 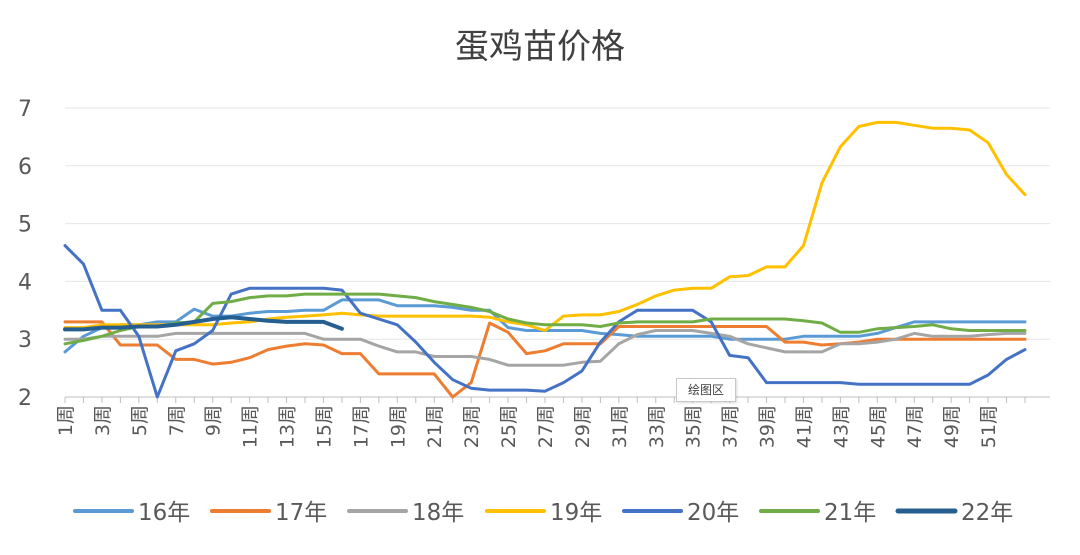 I want to click on y-tick-label: 2, so click(x=25, y=398).